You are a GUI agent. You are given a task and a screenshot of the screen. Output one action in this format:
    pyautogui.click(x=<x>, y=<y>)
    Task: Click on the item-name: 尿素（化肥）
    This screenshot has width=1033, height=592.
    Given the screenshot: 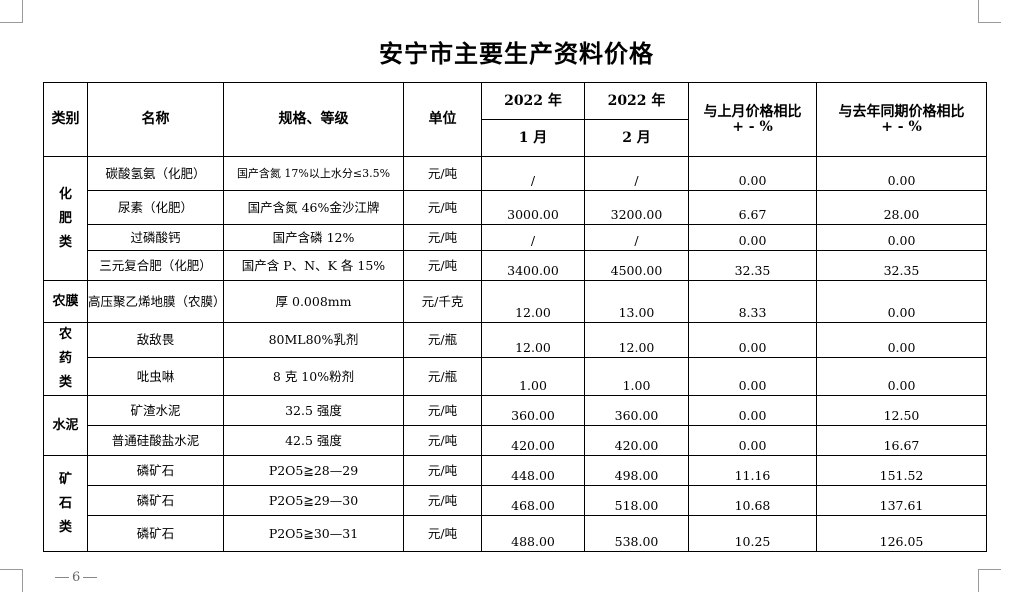 What is the action you would take?
    pyautogui.click(x=155, y=207)
    